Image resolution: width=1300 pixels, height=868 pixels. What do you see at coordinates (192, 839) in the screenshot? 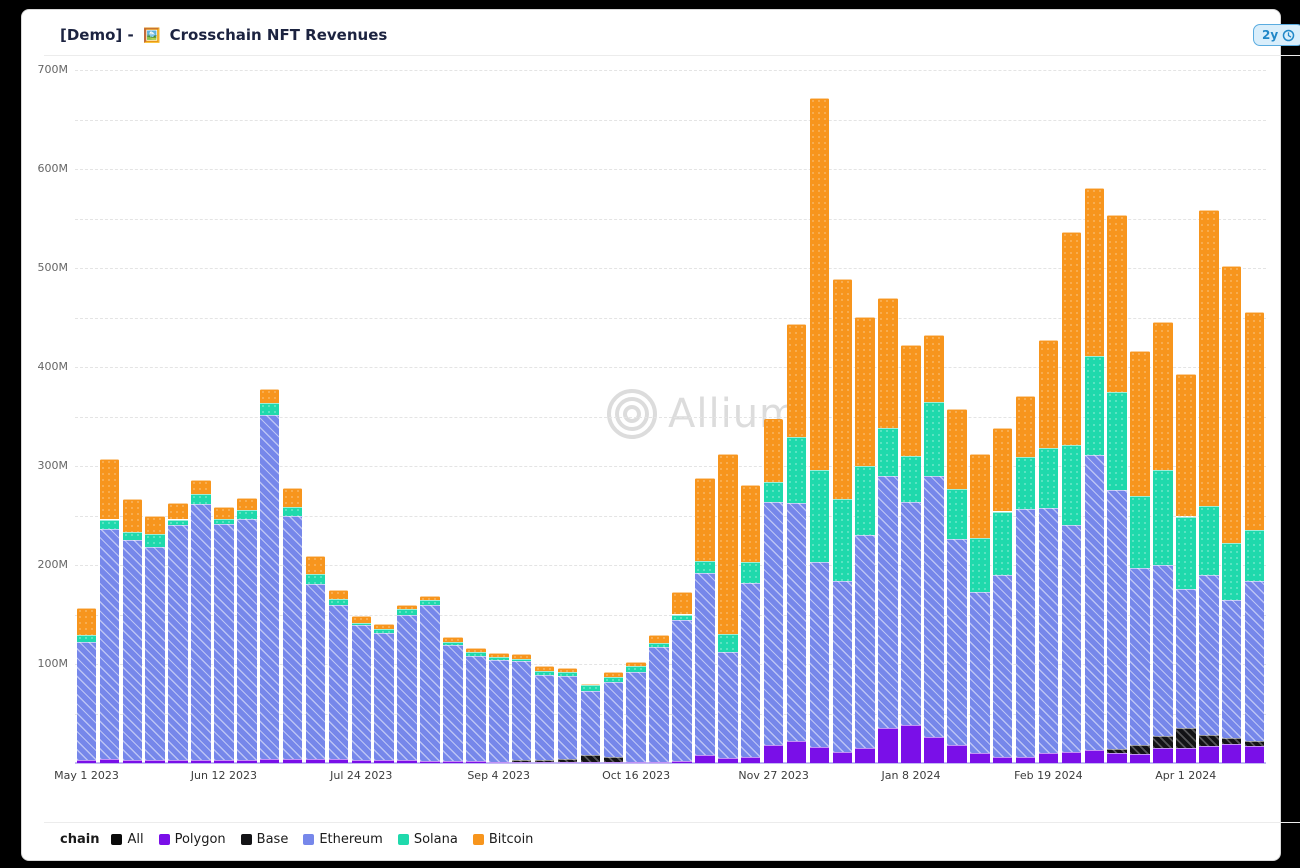
I see `legend-item-polygon: Polygon` at bounding box center [192, 839].